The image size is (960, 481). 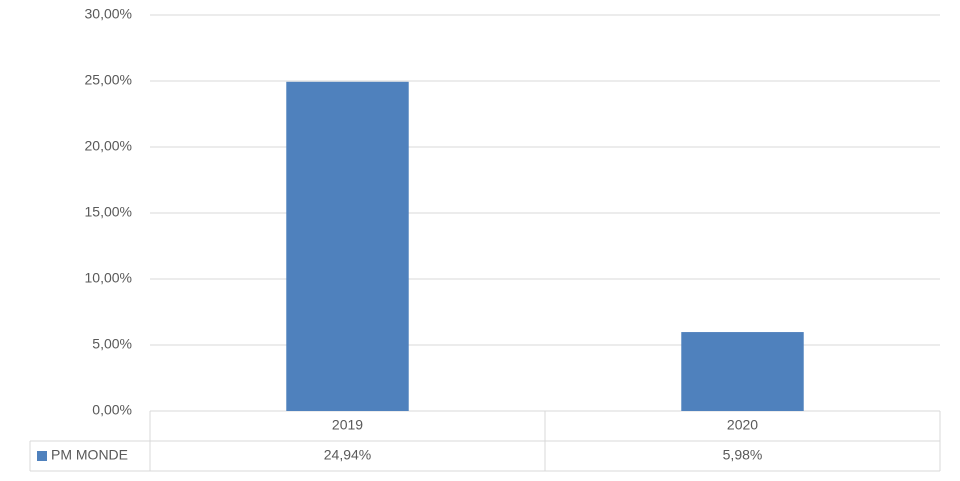 What do you see at coordinates (42, 456) in the screenshot?
I see `legend-key` at bounding box center [42, 456].